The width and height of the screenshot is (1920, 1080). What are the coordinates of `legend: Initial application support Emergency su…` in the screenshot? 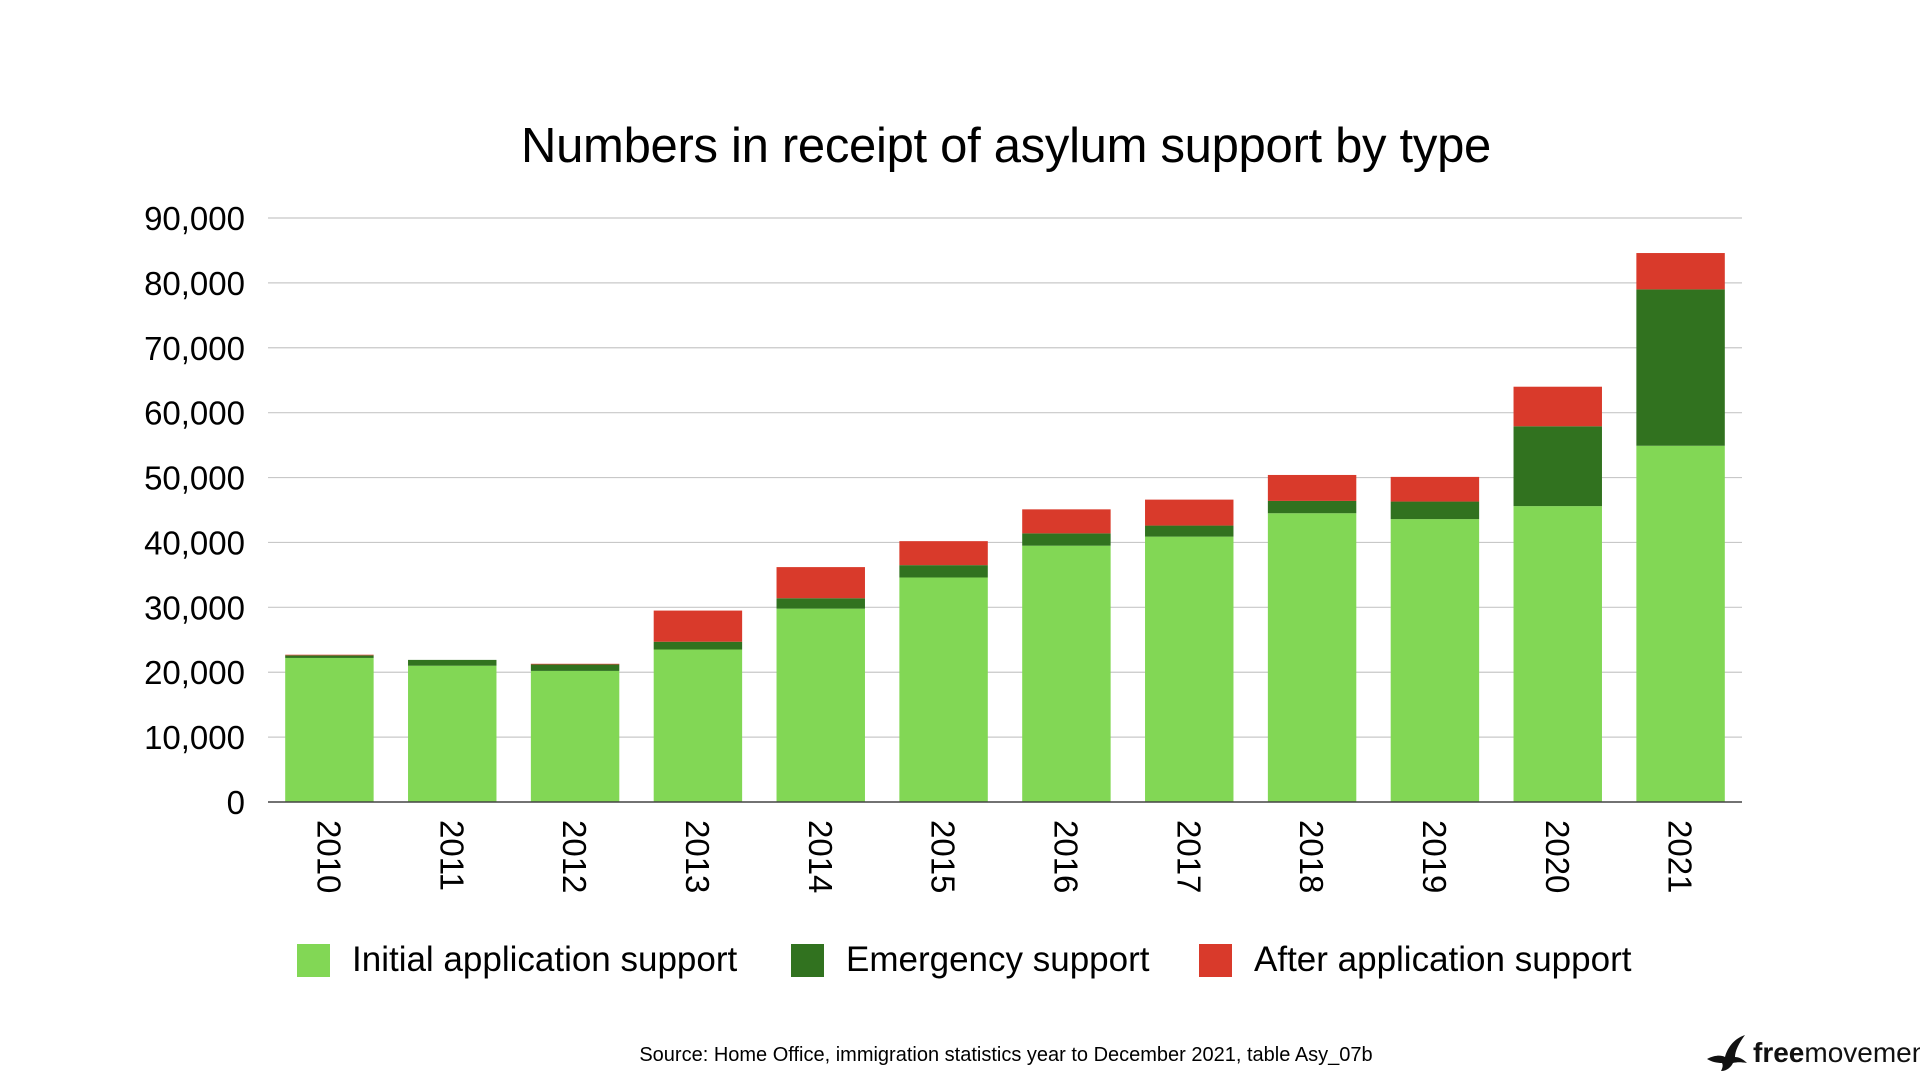 It's located at (960, 960).